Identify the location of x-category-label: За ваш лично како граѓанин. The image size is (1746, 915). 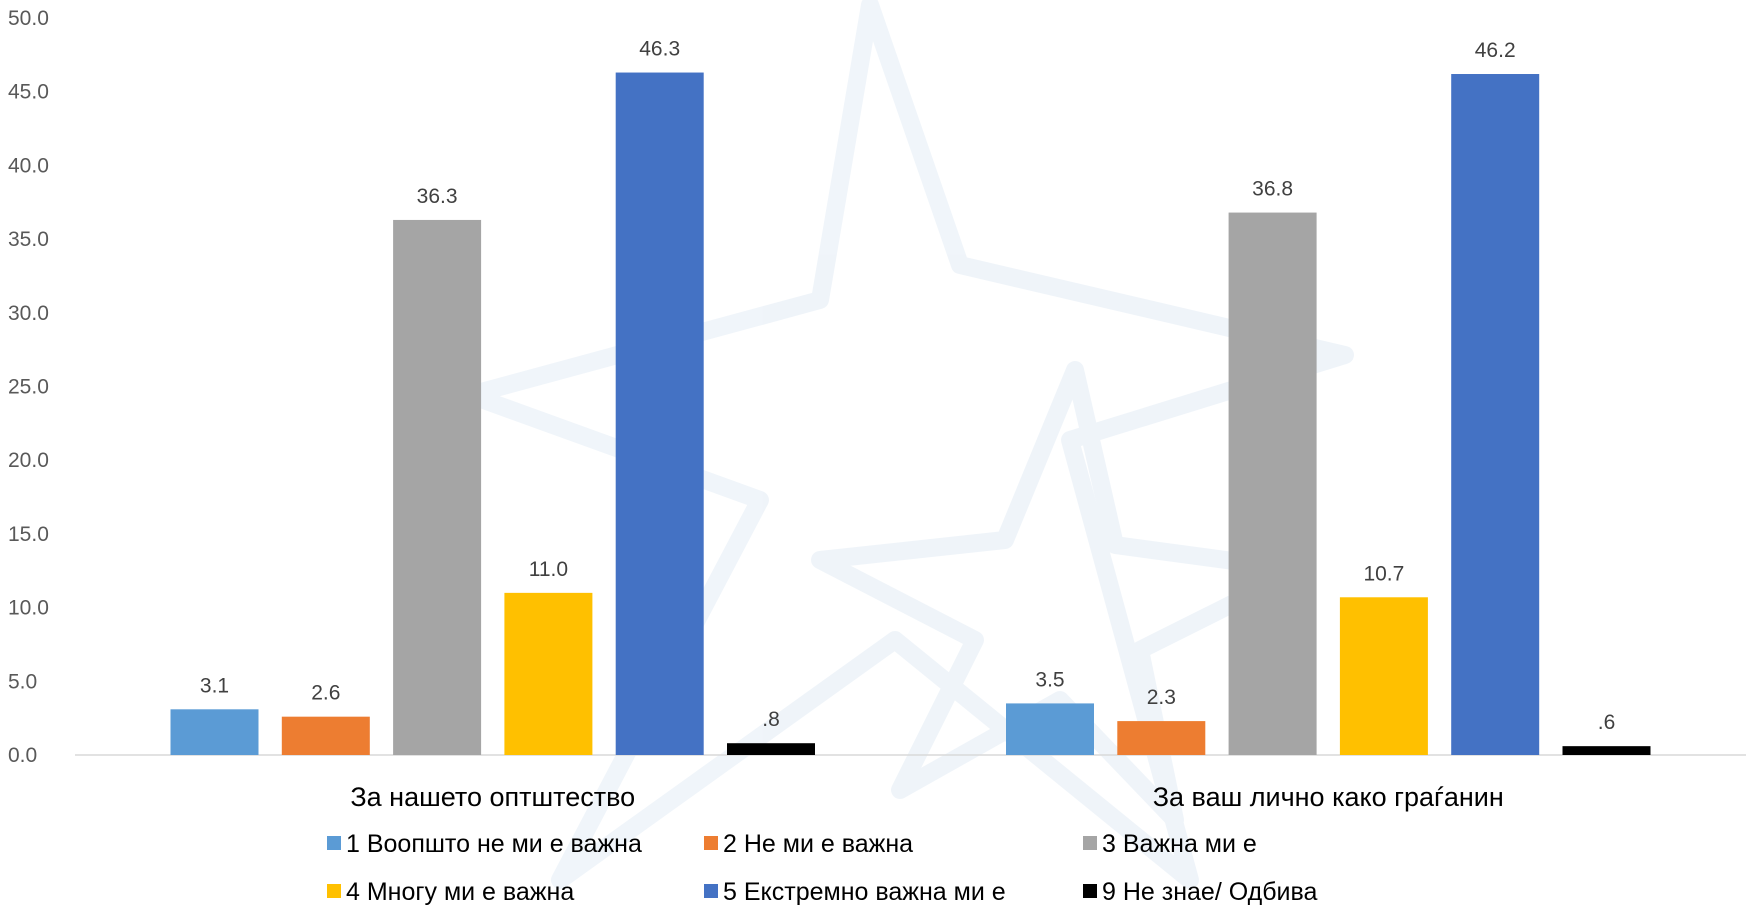
(1328, 797).